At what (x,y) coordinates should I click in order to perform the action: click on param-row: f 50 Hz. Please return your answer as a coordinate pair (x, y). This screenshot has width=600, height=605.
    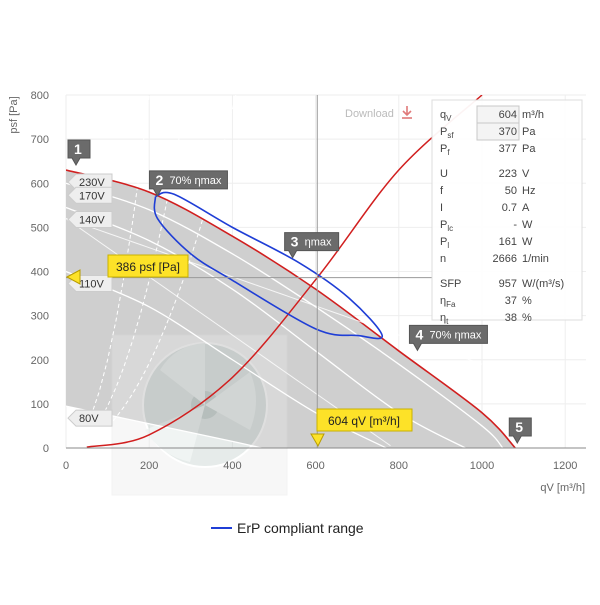
    Looking at the image, I should click on (487, 191).